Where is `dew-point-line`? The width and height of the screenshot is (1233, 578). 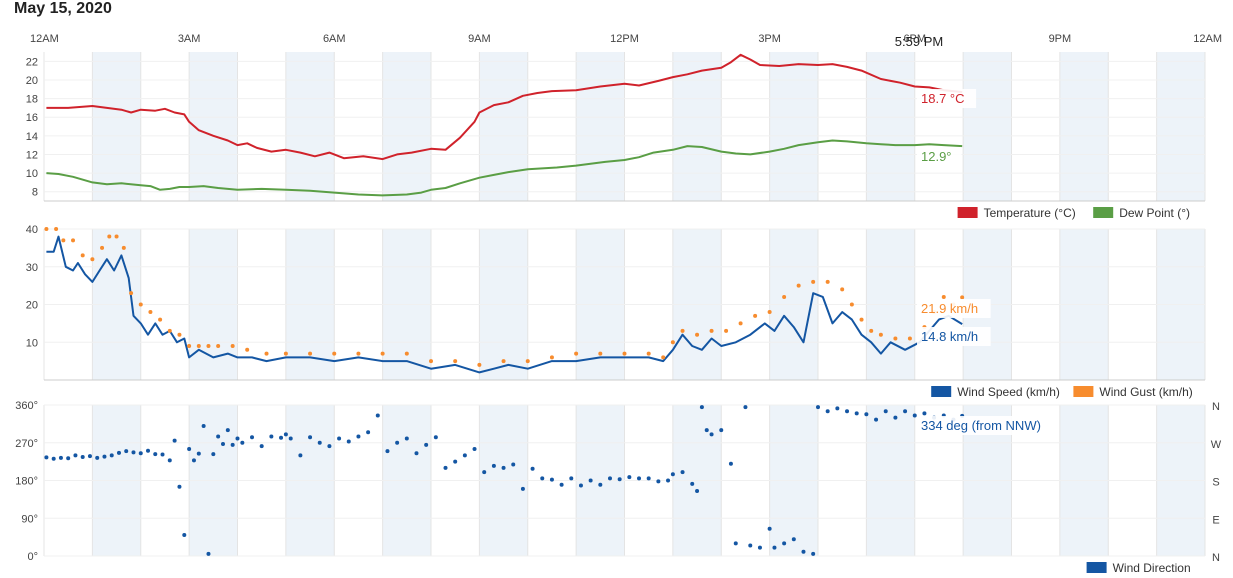 dew-point-line is located at coordinates (504, 168).